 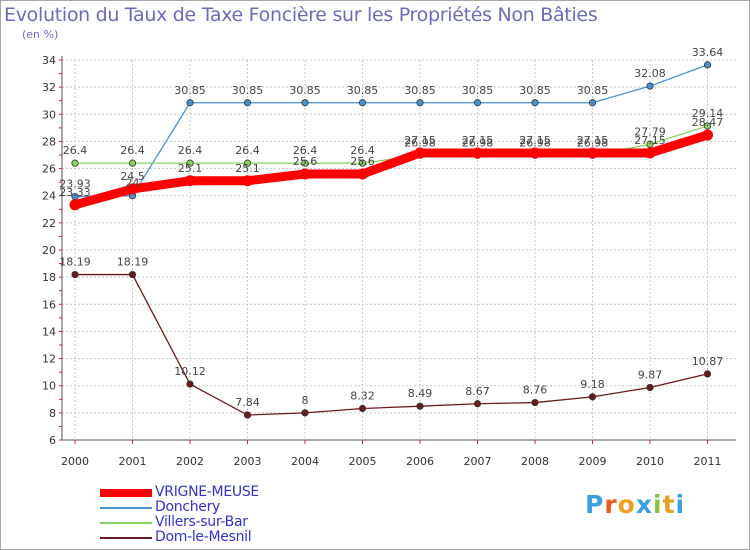 What do you see at coordinates (650, 73) in the screenshot?
I see `data-label: 32.08` at bounding box center [650, 73].